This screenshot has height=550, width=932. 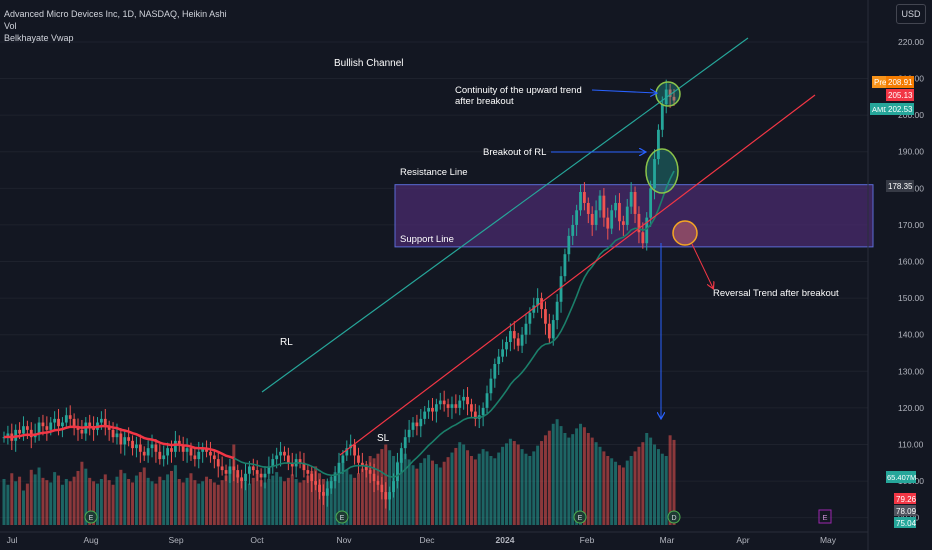 I want to click on bottom-badge-3-text: 75.04, so click(x=906, y=523).